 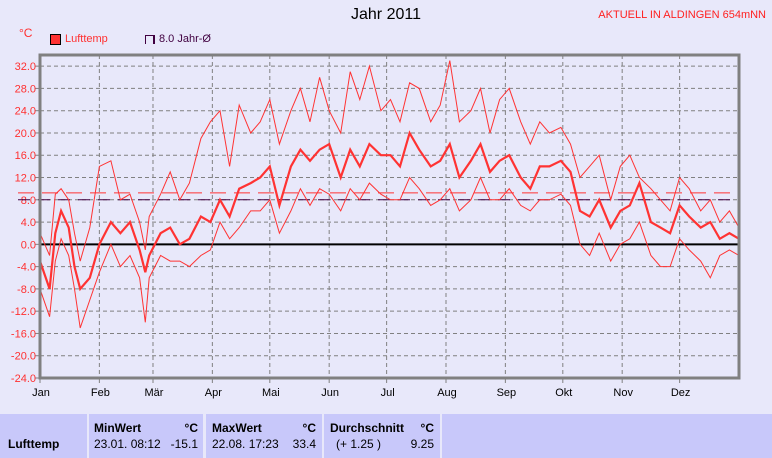 I want to click on y-tick-label: 12.0, so click(x=25, y=179).